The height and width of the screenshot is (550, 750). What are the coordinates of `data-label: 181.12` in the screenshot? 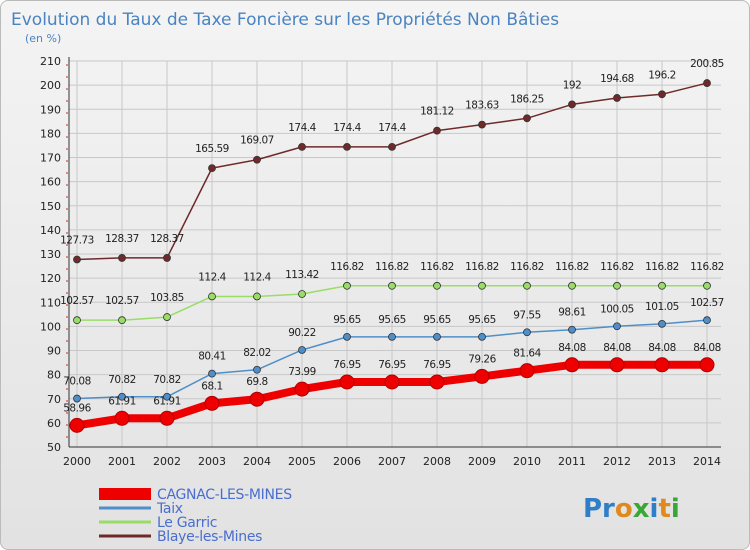 It's located at (437, 112).